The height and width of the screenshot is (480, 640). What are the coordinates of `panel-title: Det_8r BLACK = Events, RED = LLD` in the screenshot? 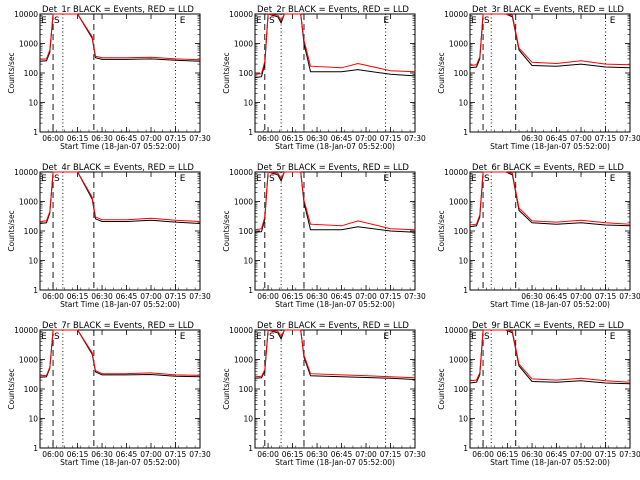 It's located at (333, 326).